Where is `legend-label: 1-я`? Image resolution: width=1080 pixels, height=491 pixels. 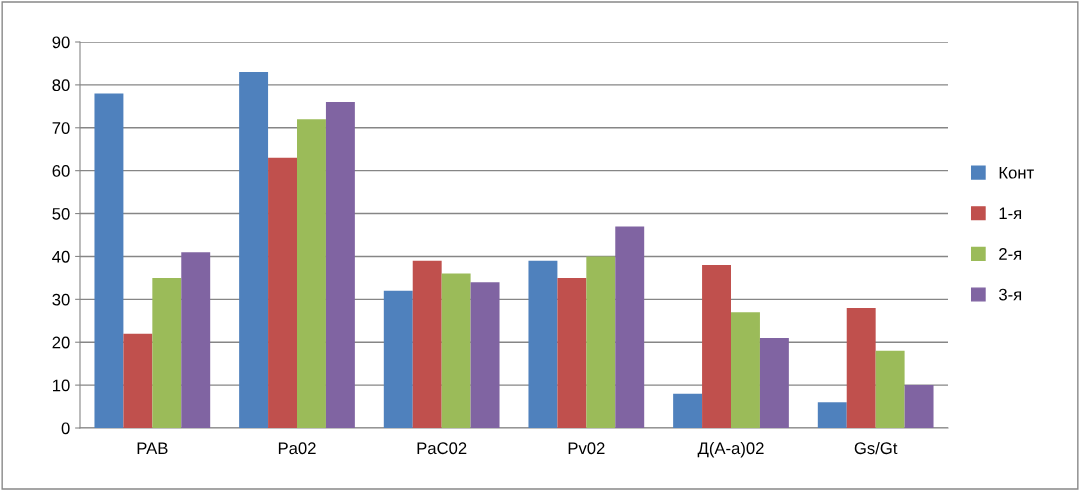 legend-label: 1-я is located at coordinates (1010, 213).